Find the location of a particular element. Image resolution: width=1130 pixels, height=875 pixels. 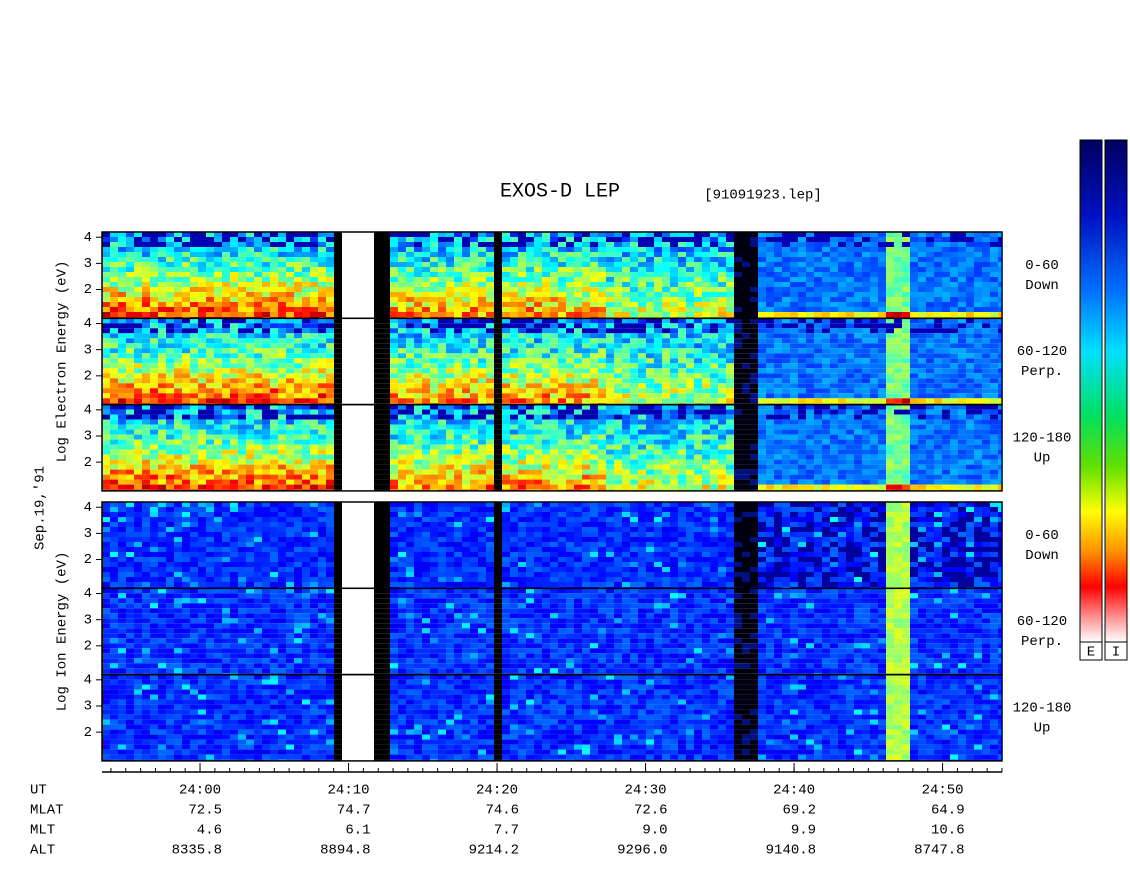

colorbar-label: E is located at coordinates (1091, 653).